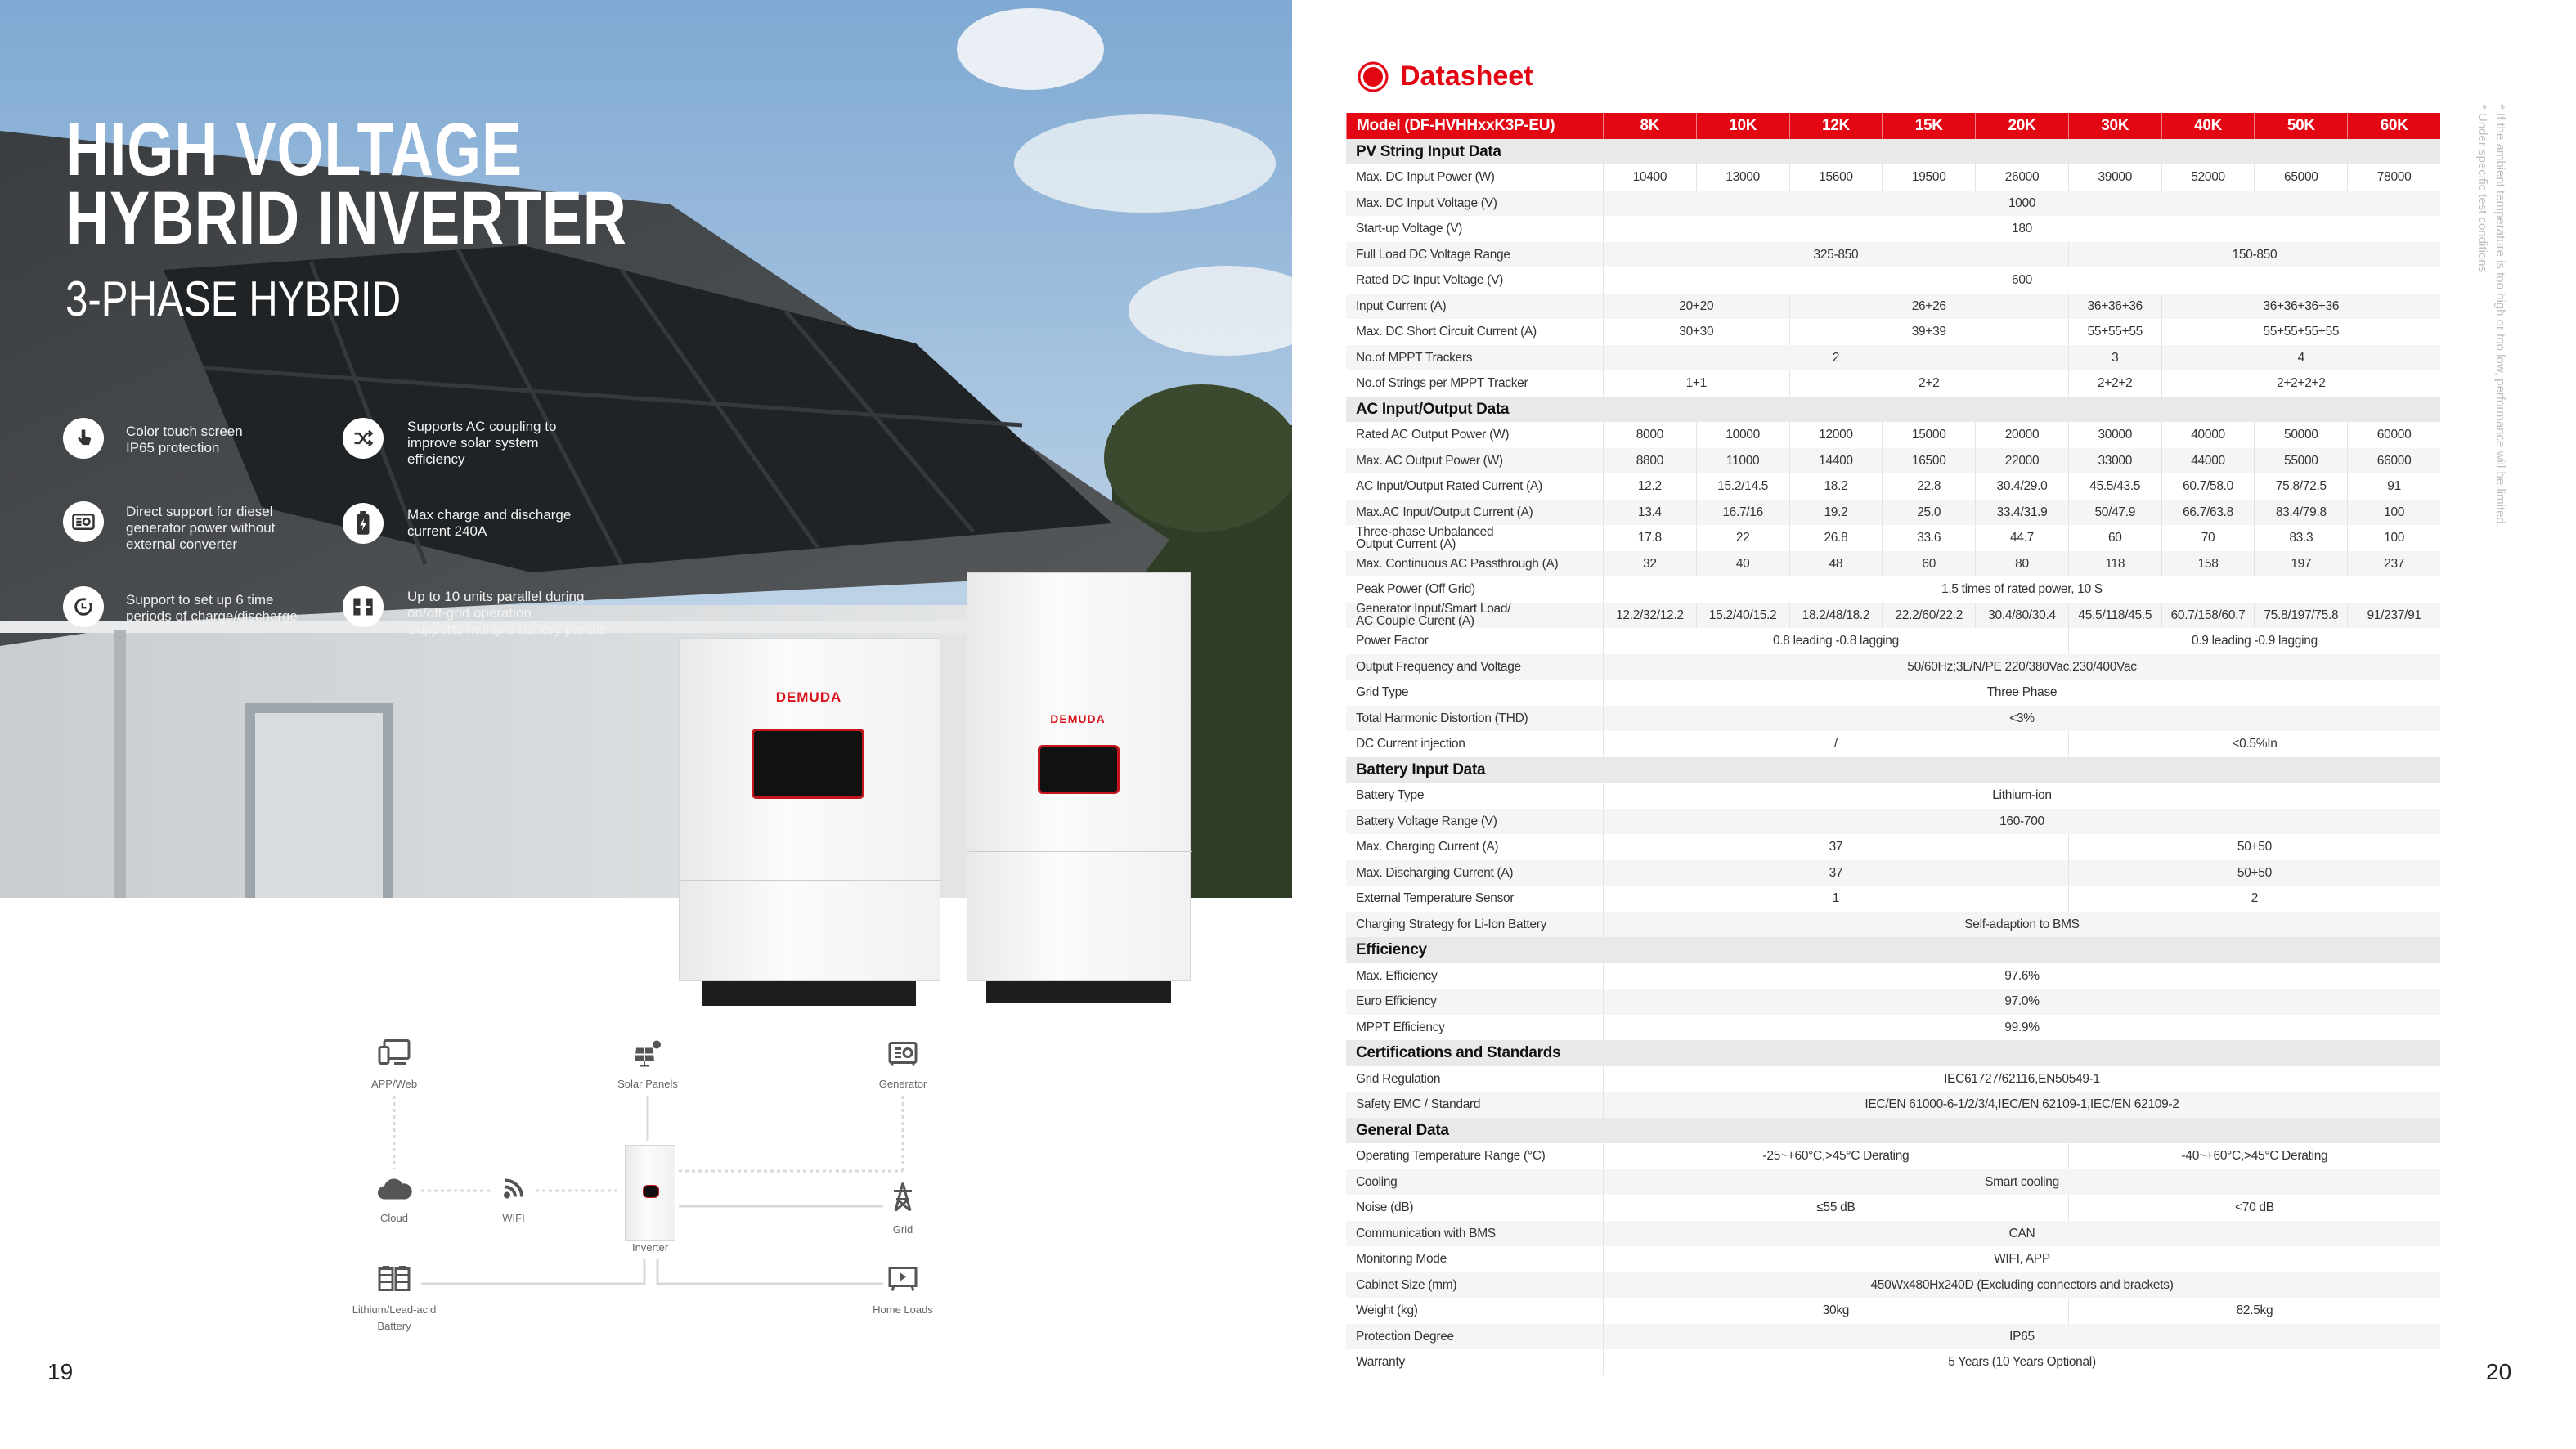 The image size is (2576, 1449). What do you see at coordinates (1649, 435) in the screenshot?
I see `cell-value: 8000` at bounding box center [1649, 435].